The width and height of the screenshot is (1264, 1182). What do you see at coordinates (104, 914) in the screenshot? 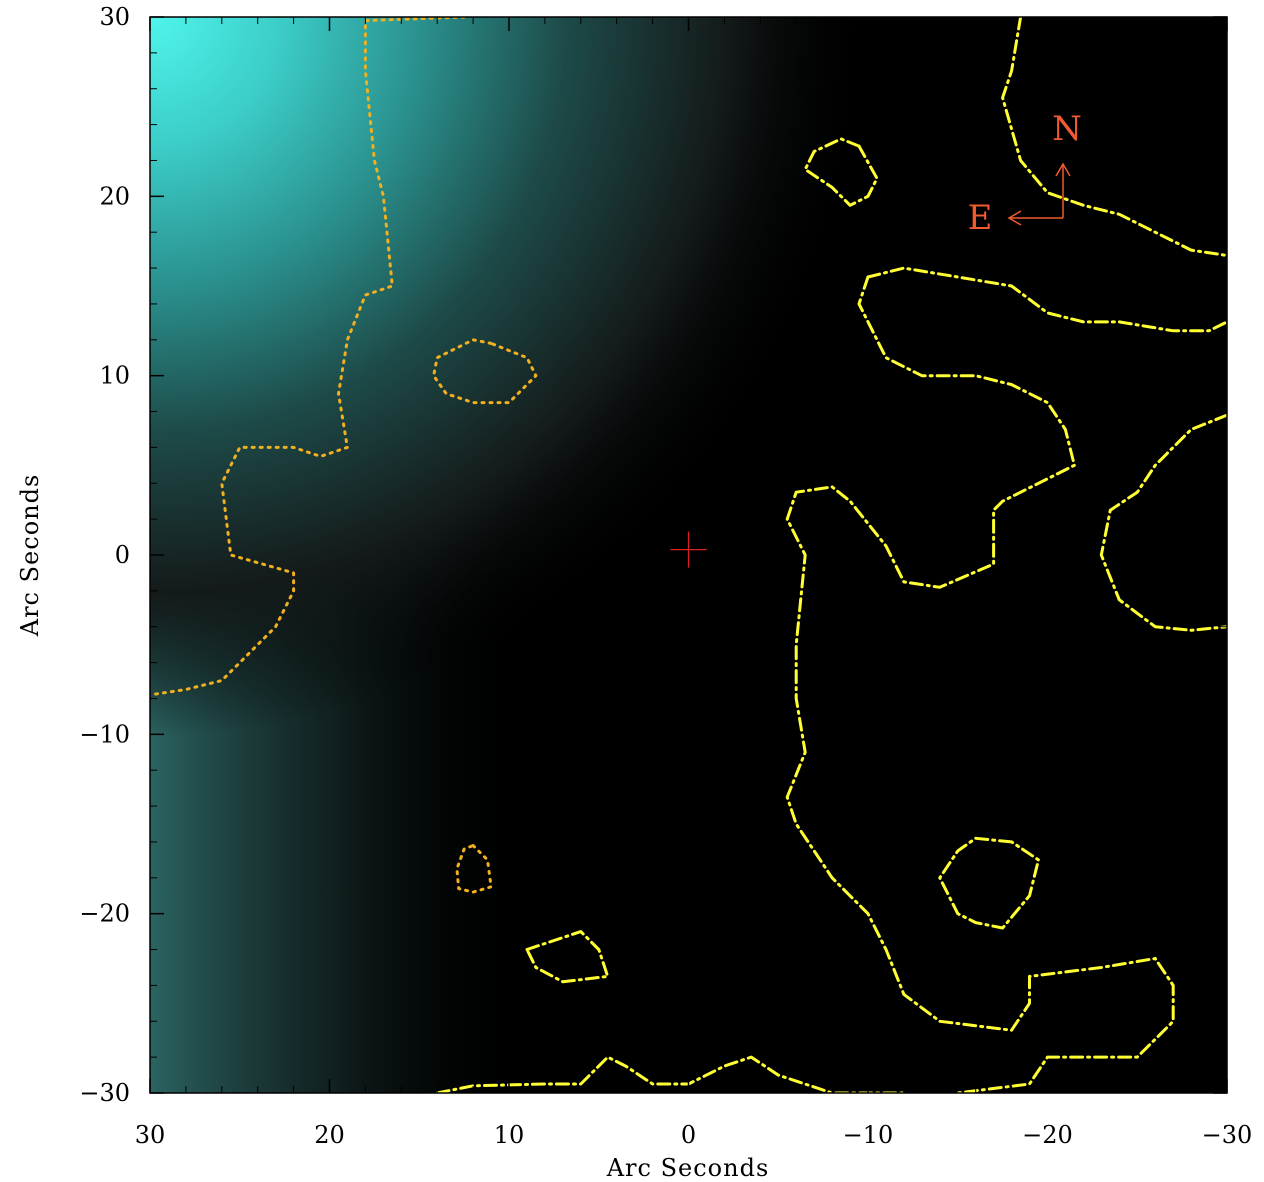
I see `y-tick-label: −20` at bounding box center [104, 914].